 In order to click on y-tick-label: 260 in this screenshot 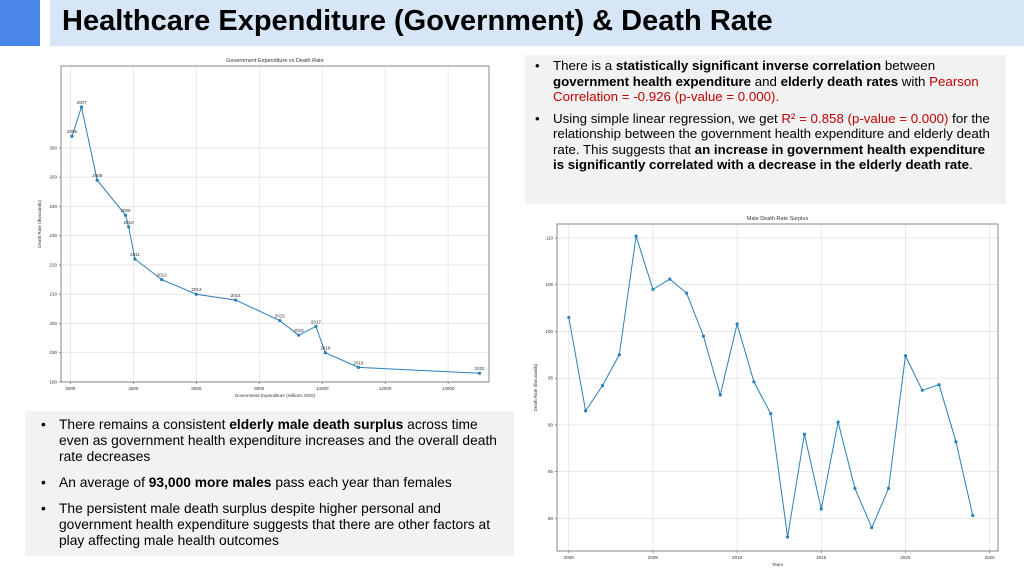, I will do `click(53, 147)`.